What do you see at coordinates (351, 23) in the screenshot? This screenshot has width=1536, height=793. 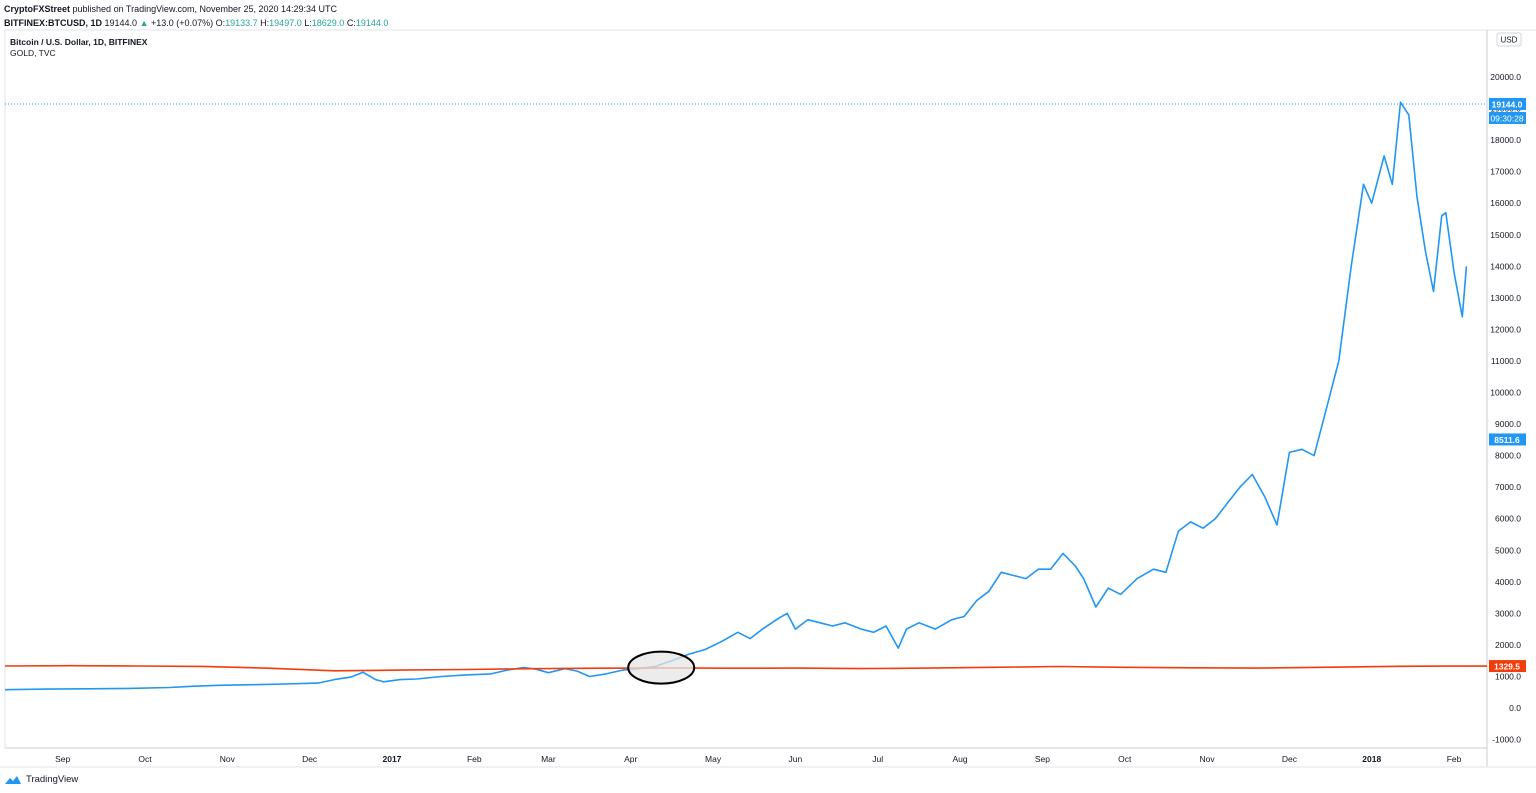 I see `close-label: C:` at bounding box center [351, 23].